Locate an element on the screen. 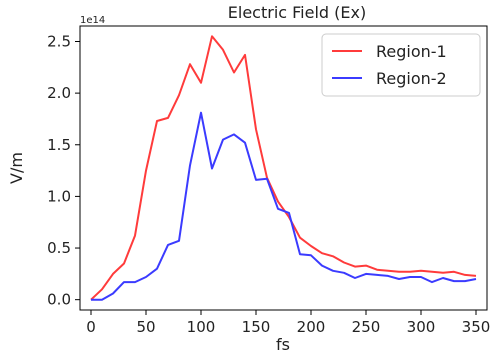 The image size is (497, 358). legend-box is located at coordinates (401, 65).